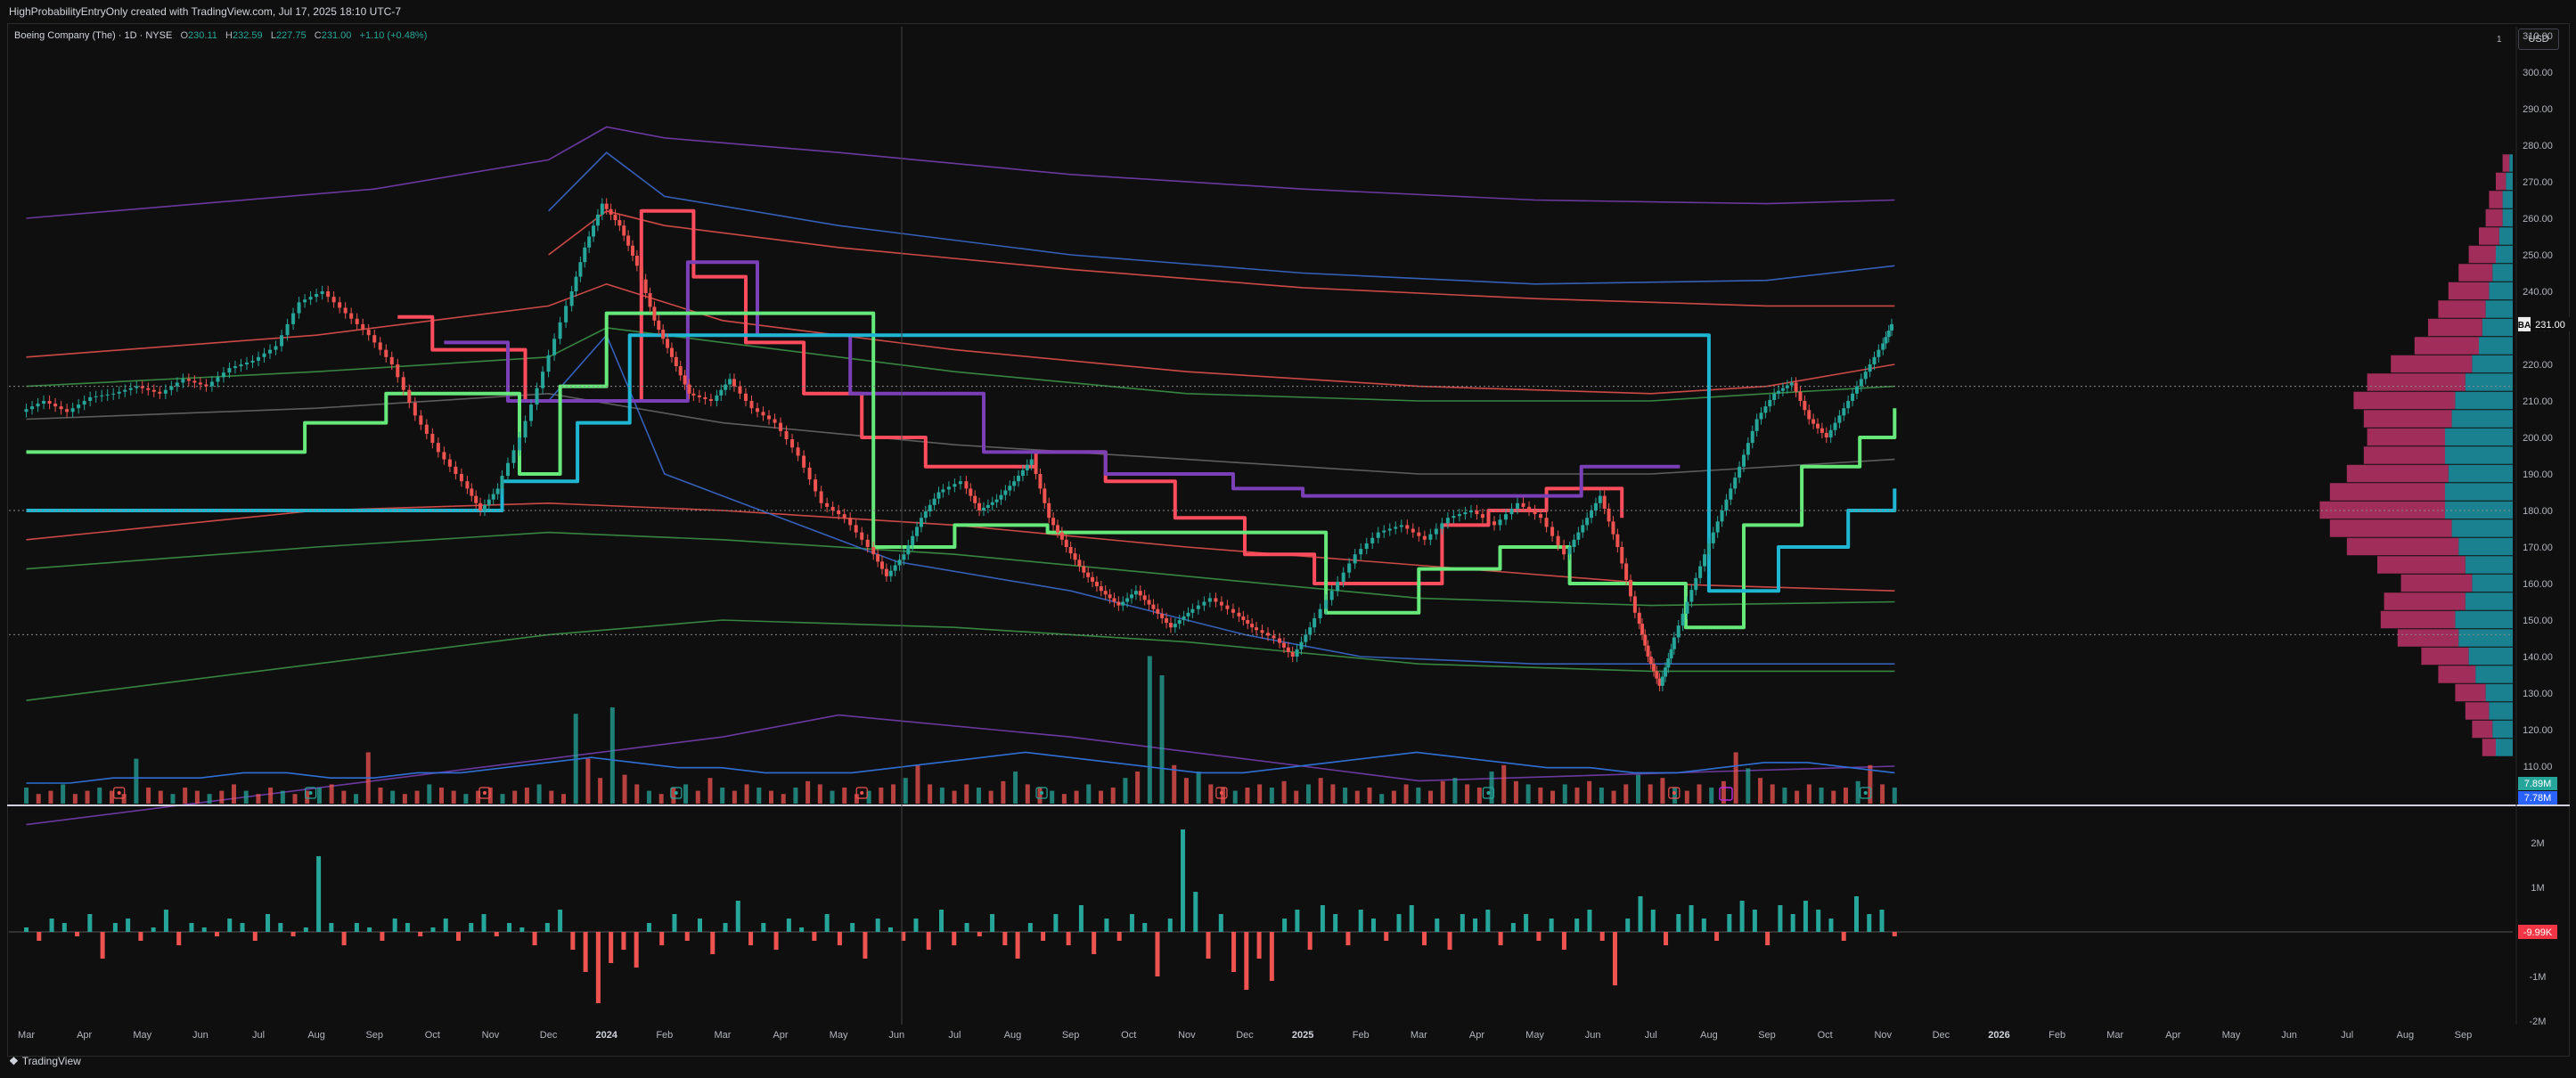 The height and width of the screenshot is (1078, 2576). What do you see at coordinates (393, 35) in the screenshot?
I see `change-value: +1.10 (+0.48%)` at bounding box center [393, 35].